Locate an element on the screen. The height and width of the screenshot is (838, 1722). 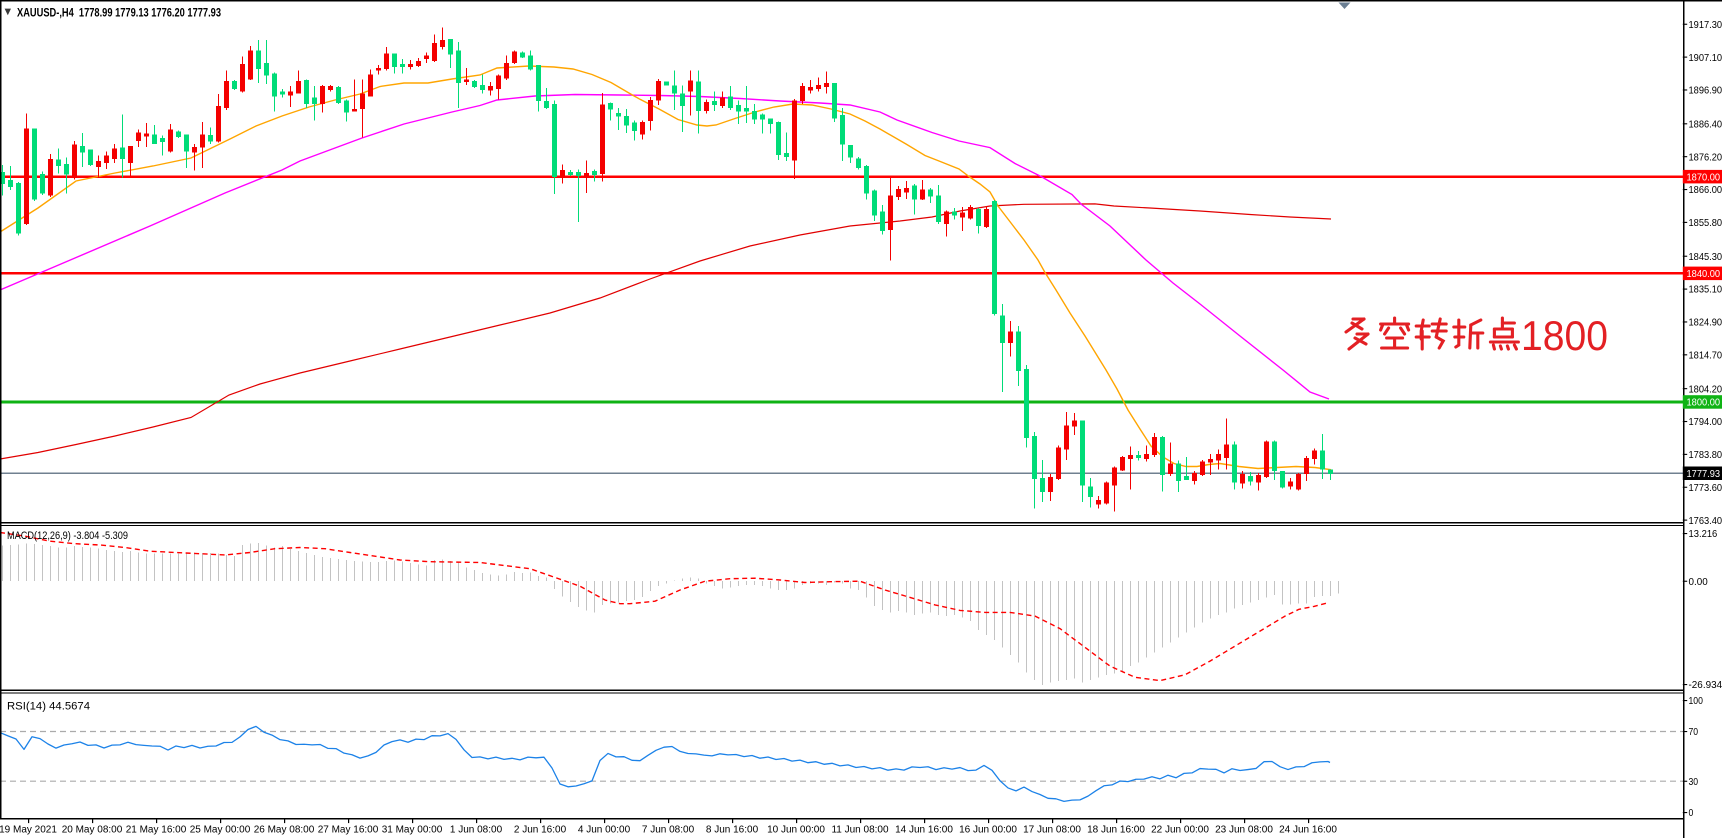
svg-text: 70 is located at coordinates (1694, 732).